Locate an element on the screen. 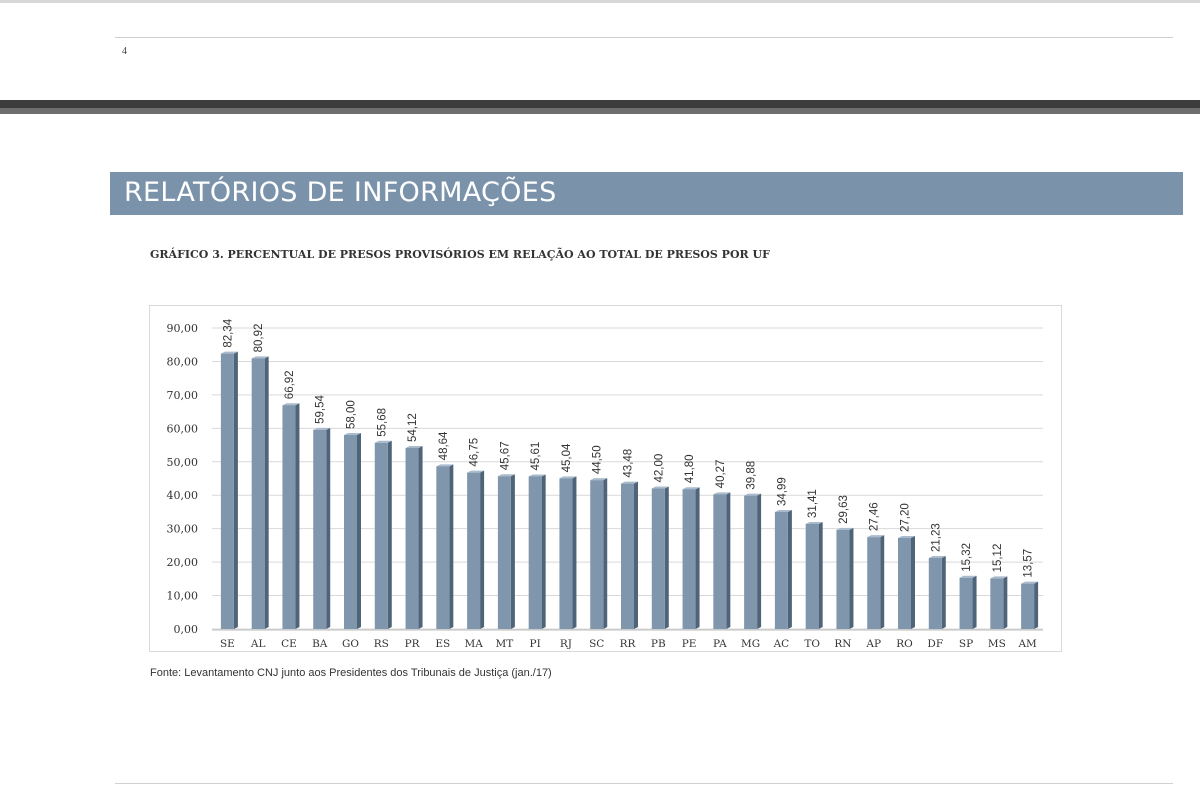 This screenshot has height=796, width=1200. y-tick-label: 80,00 is located at coordinates (183, 361).